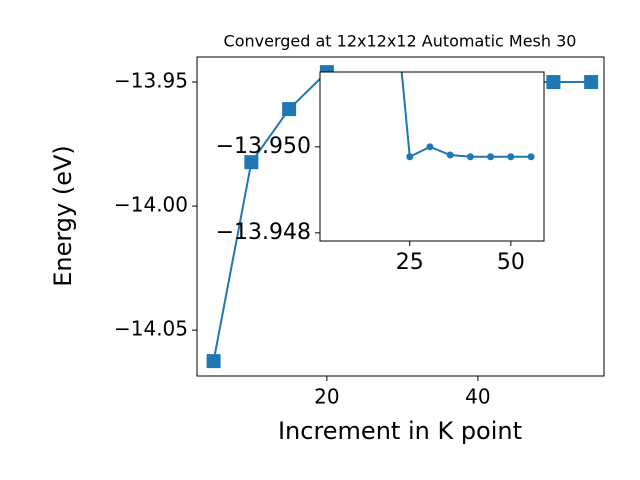 The width and height of the screenshot is (640, 480). What do you see at coordinates (477, 397) in the screenshot?
I see `x-tick-label: 40` at bounding box center [477, 397].